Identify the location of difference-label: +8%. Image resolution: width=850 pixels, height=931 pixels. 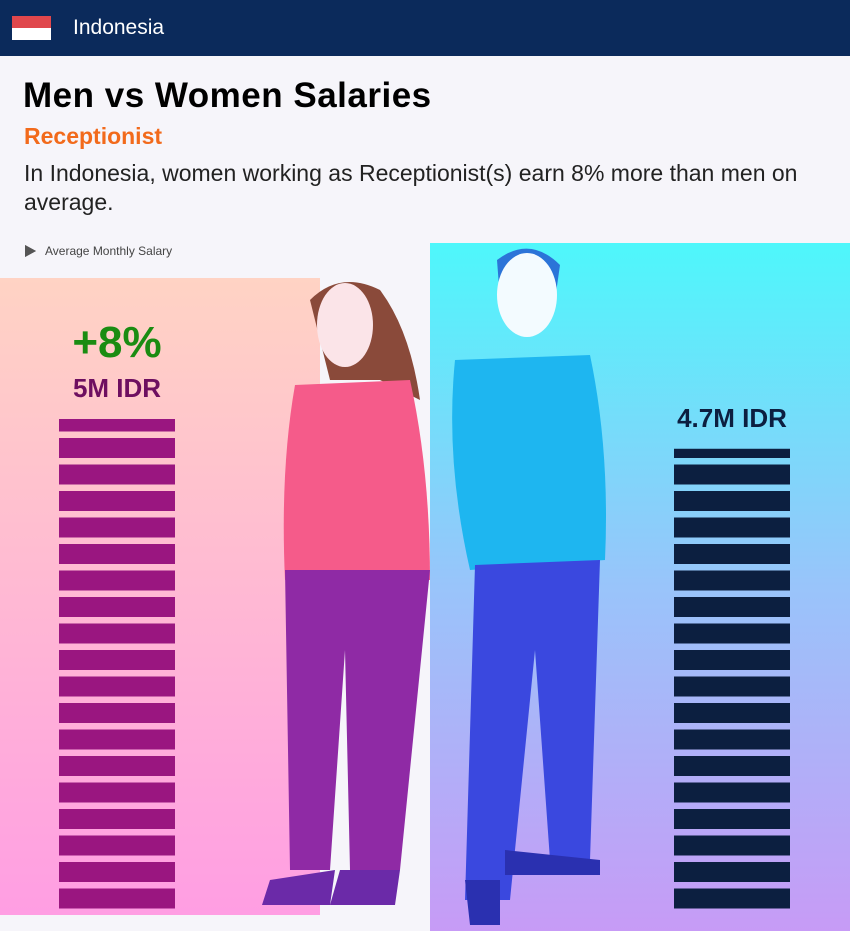
(116, 342).